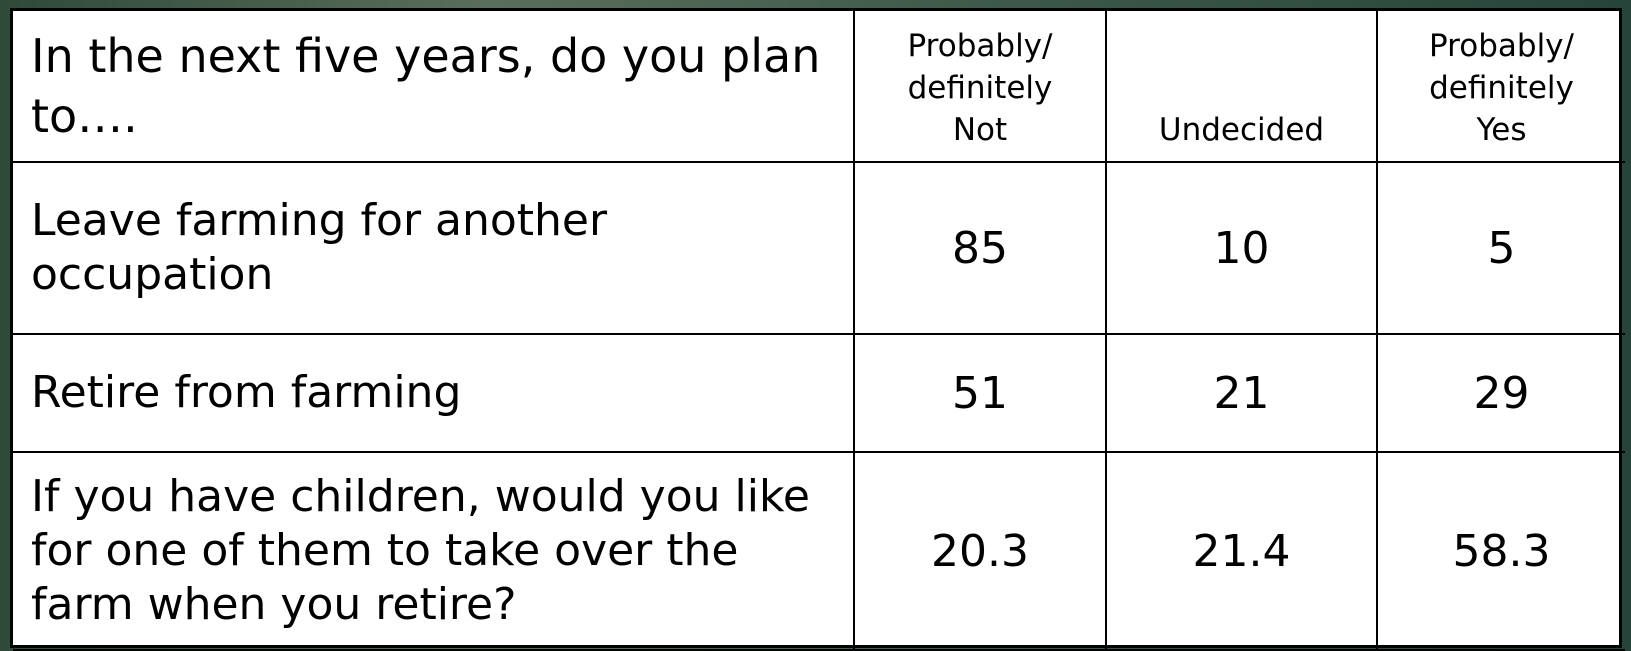 This screenshot has width=1631, height=651. I want to click on value-cell: 21, so click(1242, 394).